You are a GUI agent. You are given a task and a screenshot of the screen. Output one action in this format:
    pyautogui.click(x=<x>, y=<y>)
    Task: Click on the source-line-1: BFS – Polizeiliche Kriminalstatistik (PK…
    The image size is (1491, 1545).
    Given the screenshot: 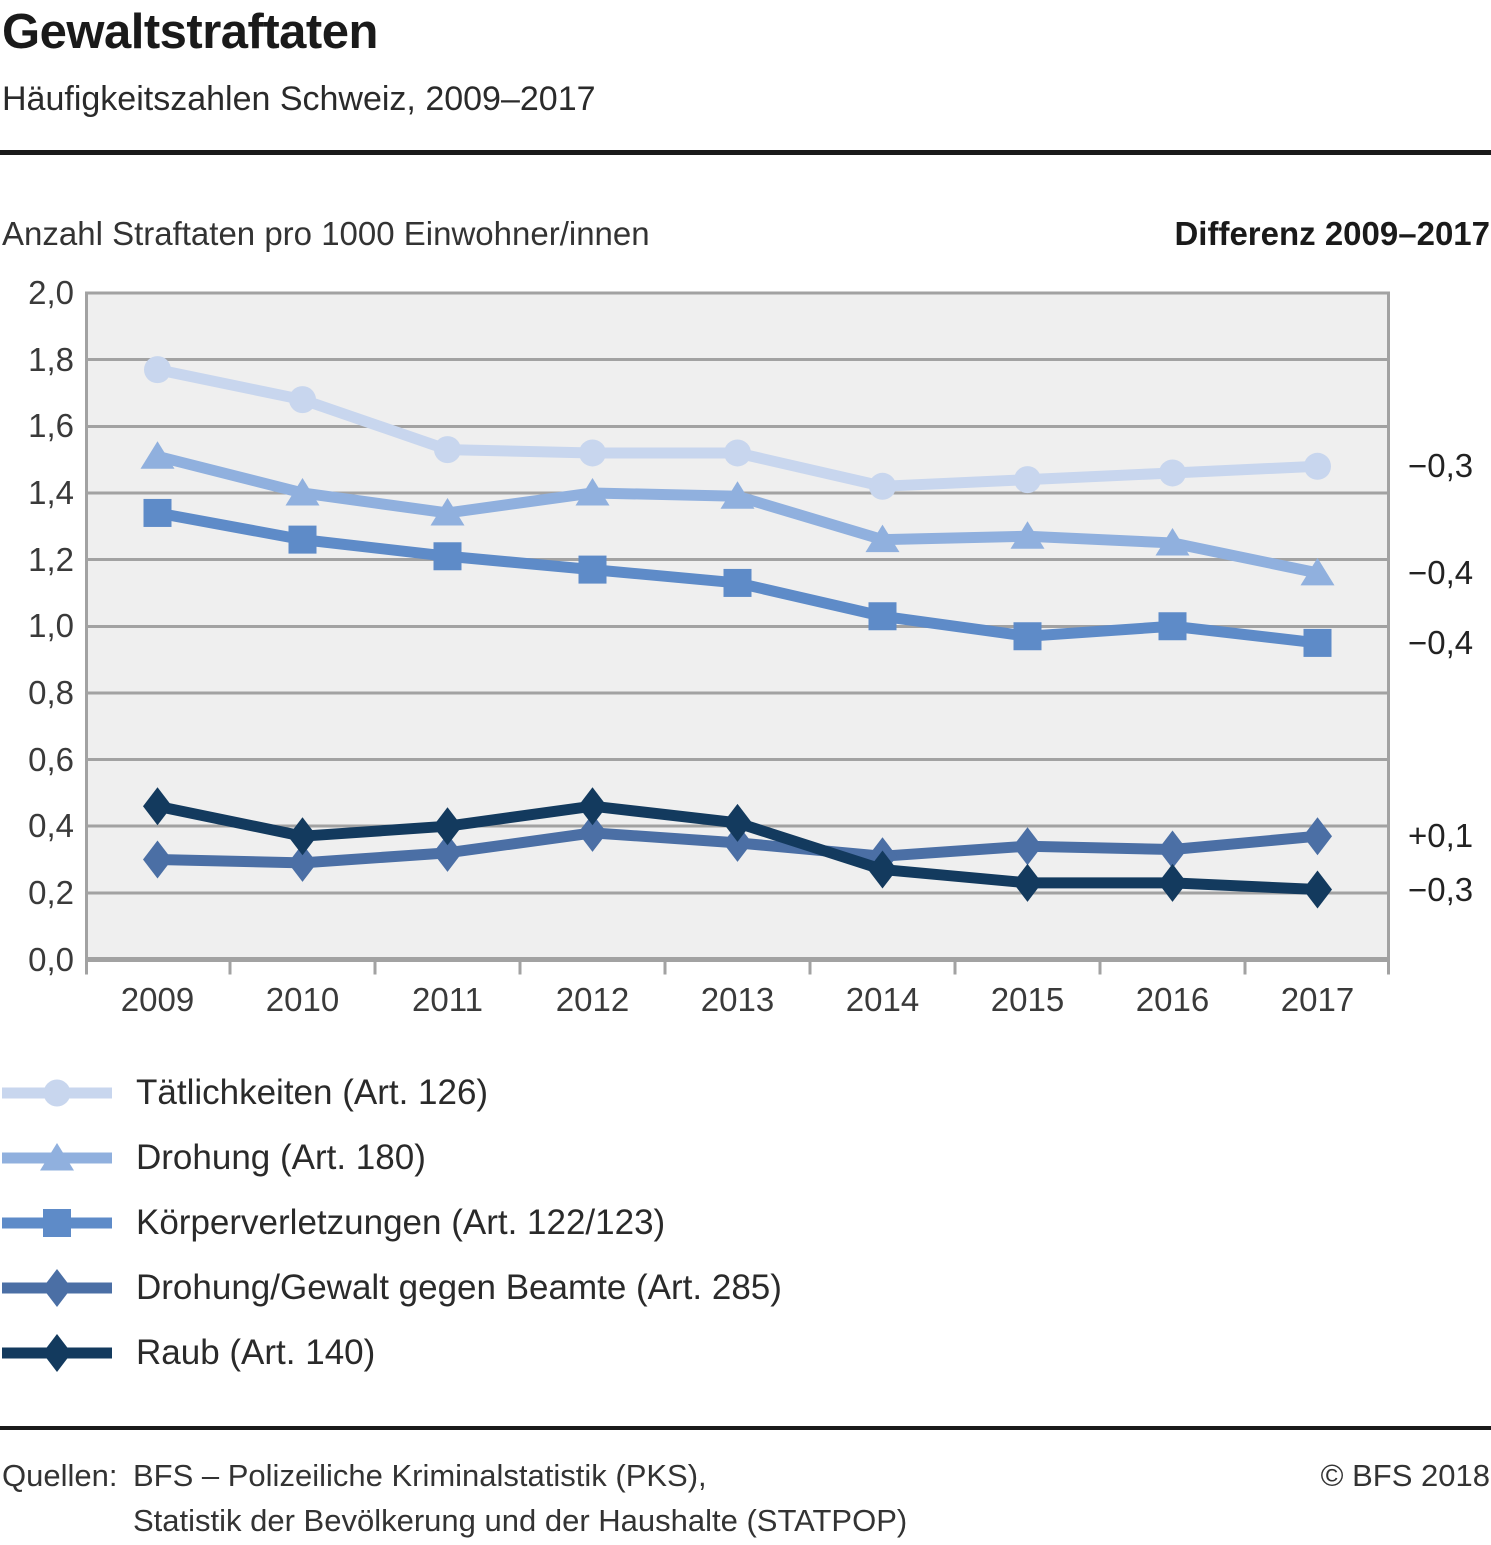 What is the action you would take?
    pyautogui.click(x=420, y=1475)
    